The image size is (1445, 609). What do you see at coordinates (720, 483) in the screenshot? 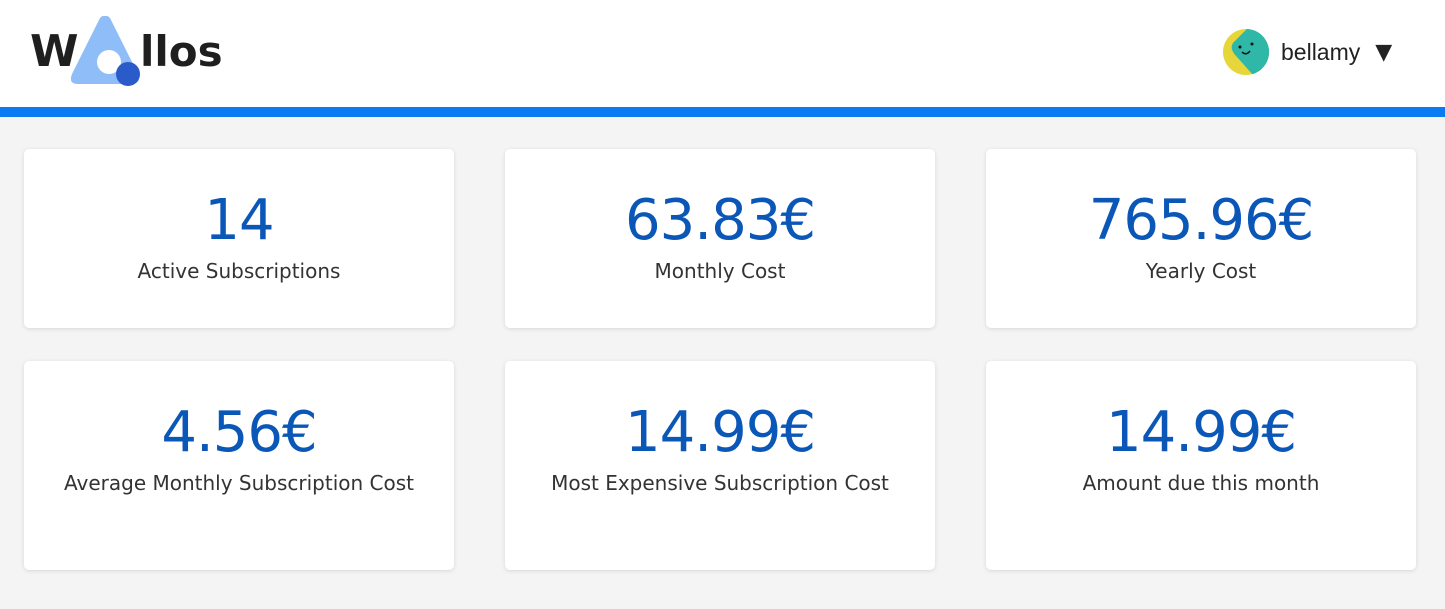
I see `stat-label: Most Expensive Subscription Cost` at bounding box center [720, 483].